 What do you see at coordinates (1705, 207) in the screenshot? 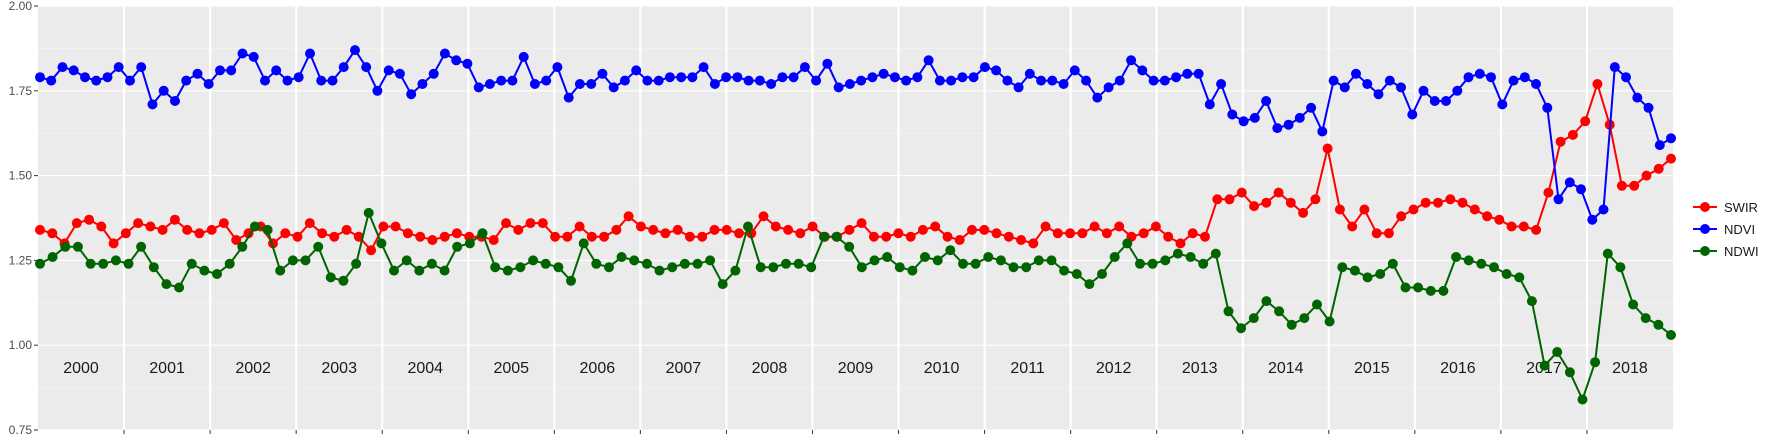
I see `legend-key-swir` at bounding box center [1705, 207].